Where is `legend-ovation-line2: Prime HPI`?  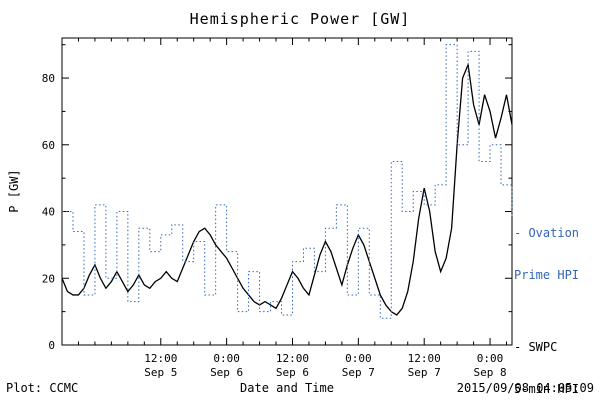 legend-ovation-line2: Prime HPI is located at coordinates (547, 275).